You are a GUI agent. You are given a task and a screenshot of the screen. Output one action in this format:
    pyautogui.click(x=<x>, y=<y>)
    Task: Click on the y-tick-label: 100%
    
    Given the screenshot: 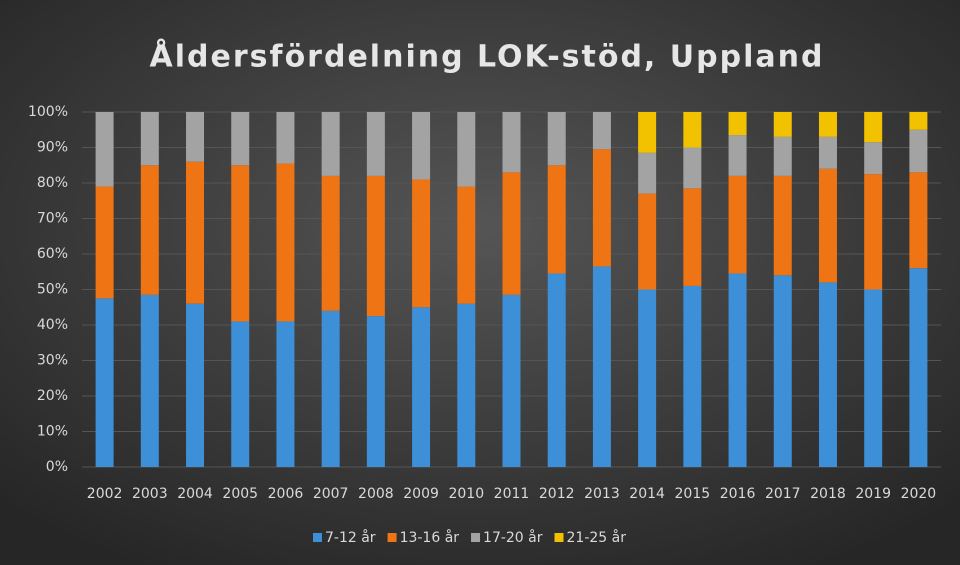 What is the action you would take?
    pyautogui.click(x=48, y=112)
    